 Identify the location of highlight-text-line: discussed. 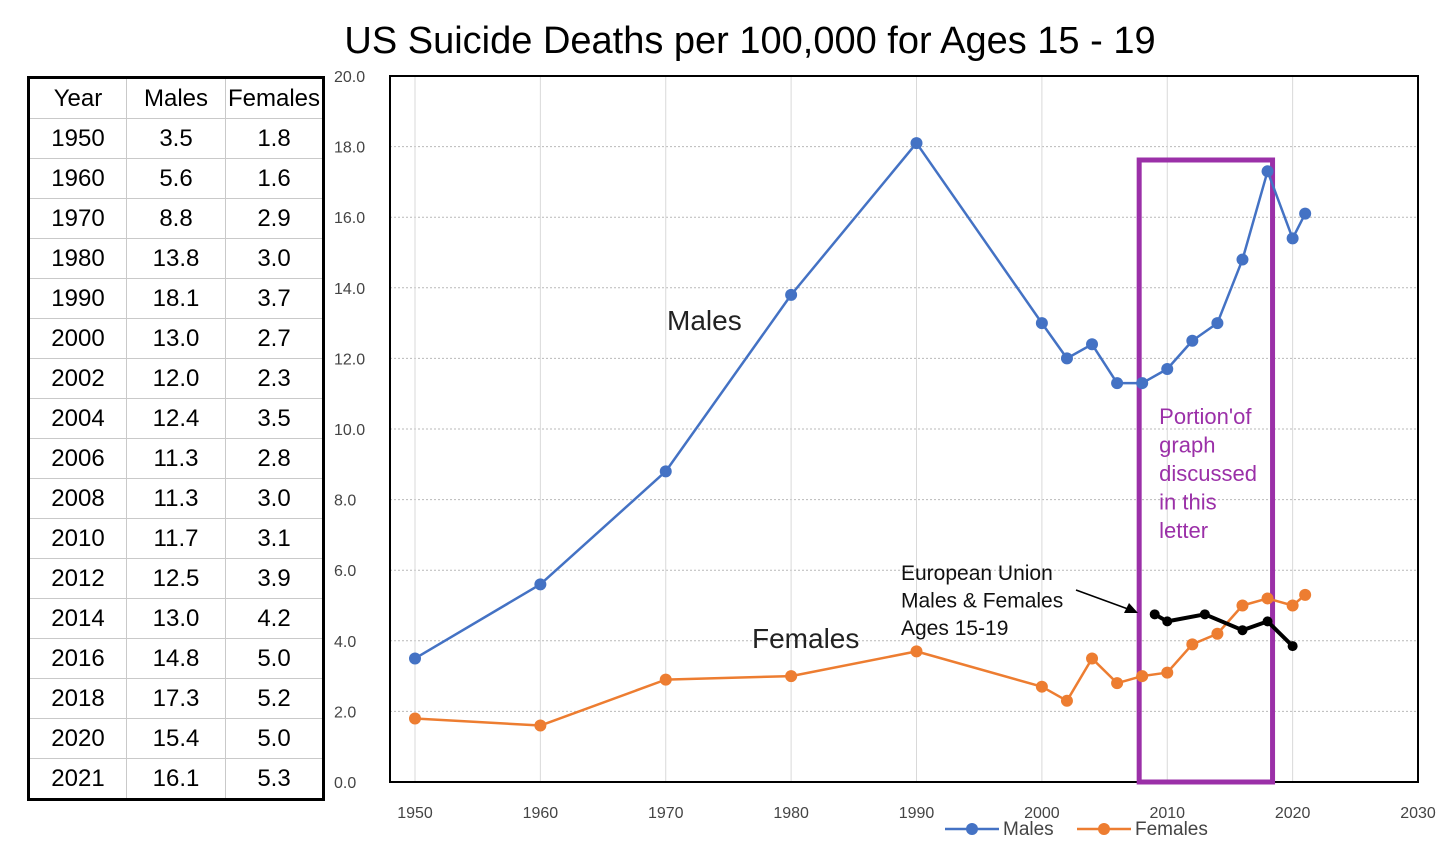
(1208, 473).